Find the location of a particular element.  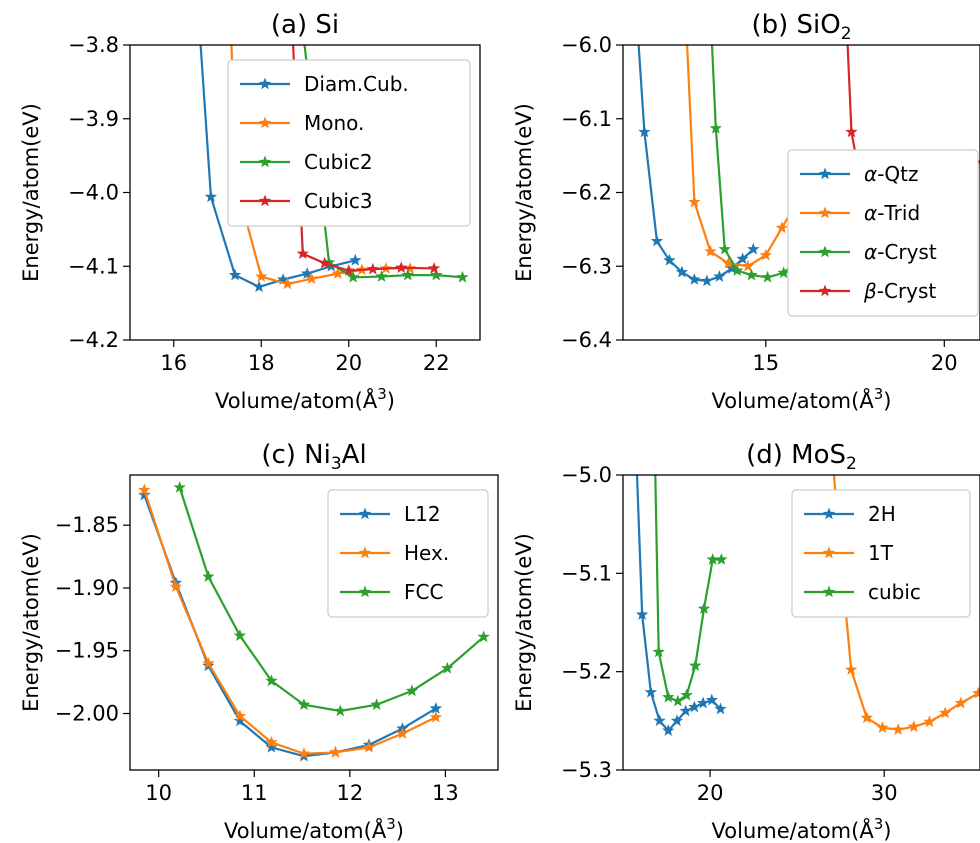

legend-label: β-Cryst is located at coordinates (899, 291).